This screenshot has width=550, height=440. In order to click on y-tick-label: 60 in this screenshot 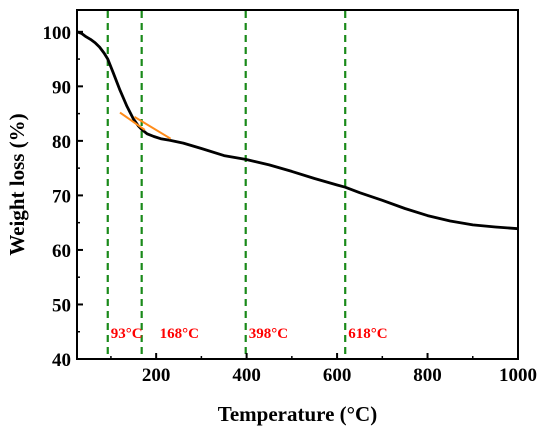, I will do `click(61, 251)`.